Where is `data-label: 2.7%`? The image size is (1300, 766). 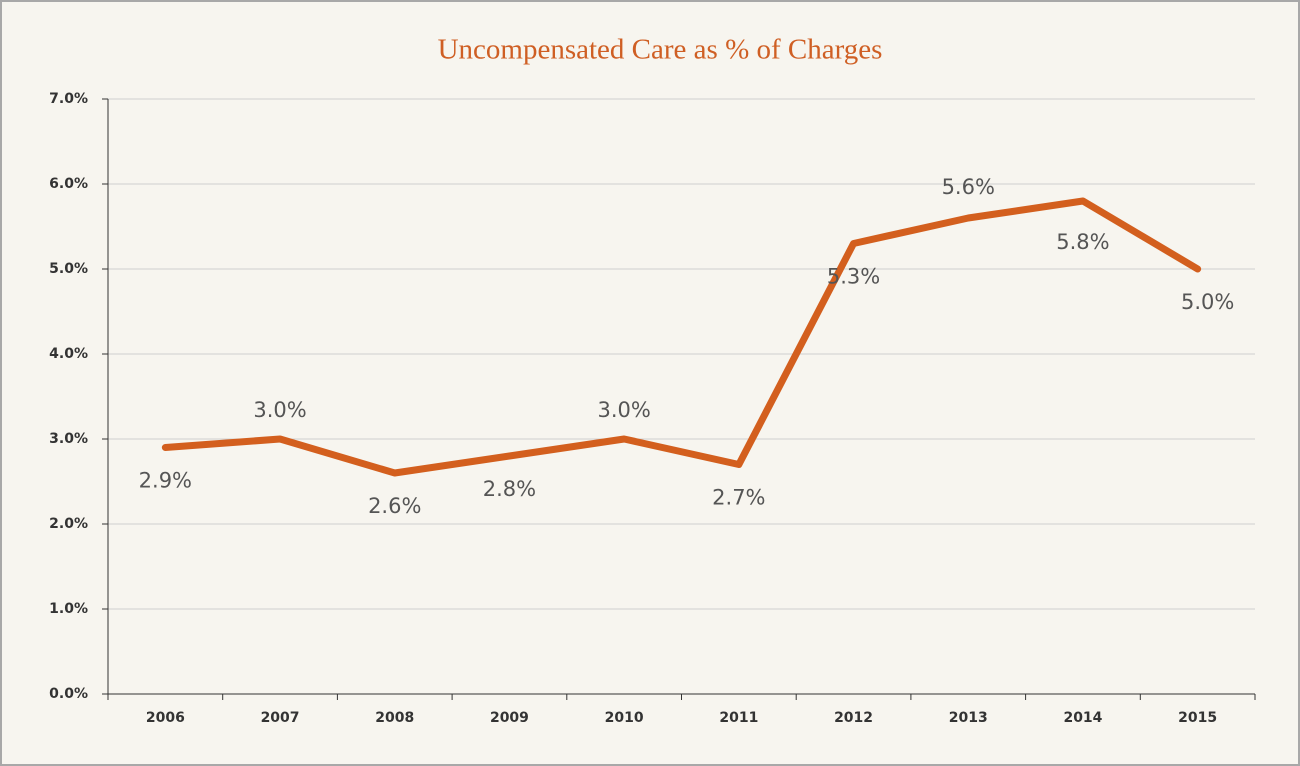
data-label: 2.7% is located at coordinates (738, 498).